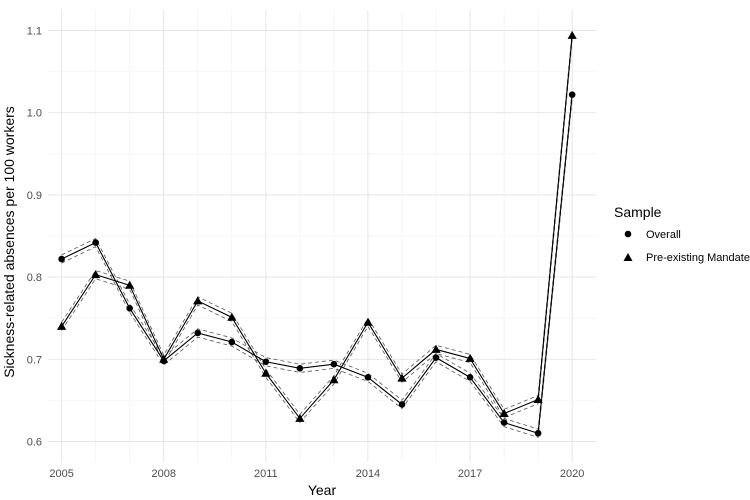 The height and width of the screenshot is (500, 750). What do you see at coordinates (34, 32) in the screenshot?
I see `y-tick-label: 1.1` at bounding box center [34, 32].